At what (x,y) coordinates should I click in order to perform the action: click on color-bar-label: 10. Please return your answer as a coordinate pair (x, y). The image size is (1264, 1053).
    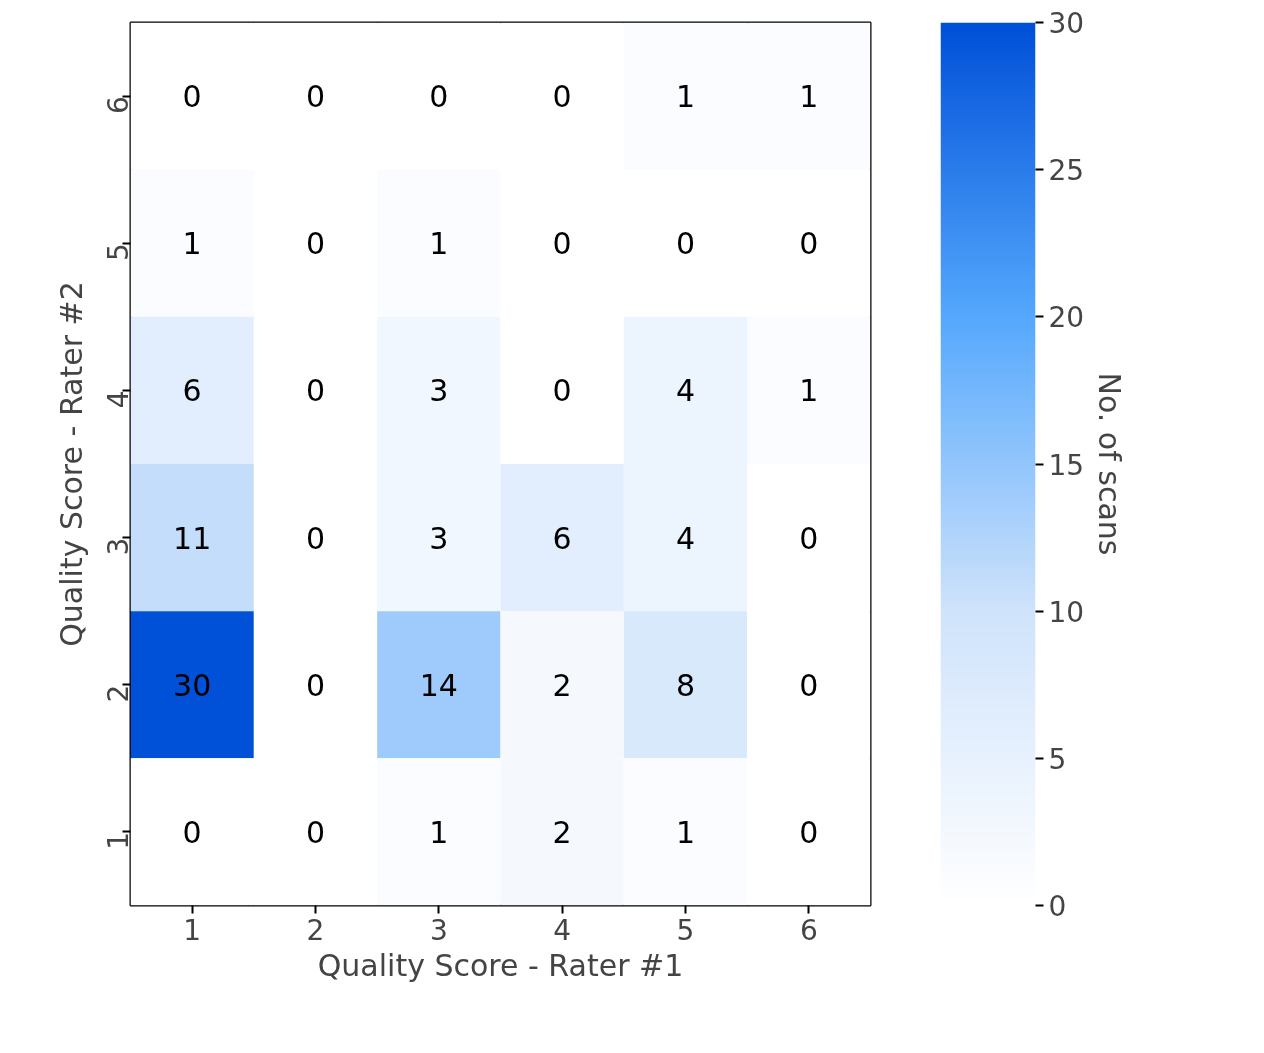
    Looking at the image, I should click on (1066, 612).